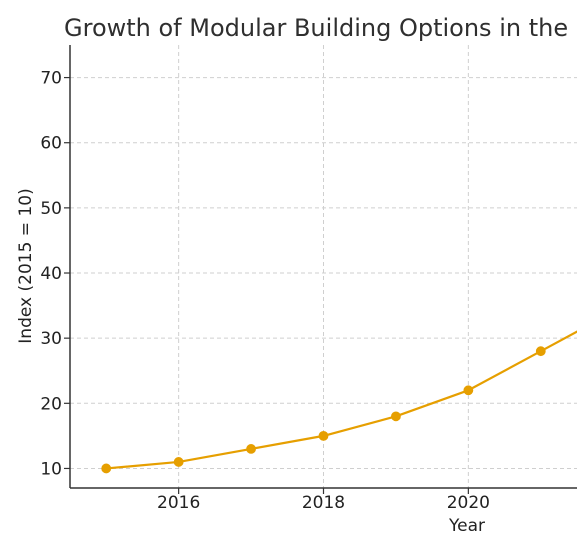 Image resolution: width=577 pixels, height=552 pixels. What do you see at coordinates (51, 404) in the screenshot?
I see `y-tick-label: 20` at bounding box center [51, 404].